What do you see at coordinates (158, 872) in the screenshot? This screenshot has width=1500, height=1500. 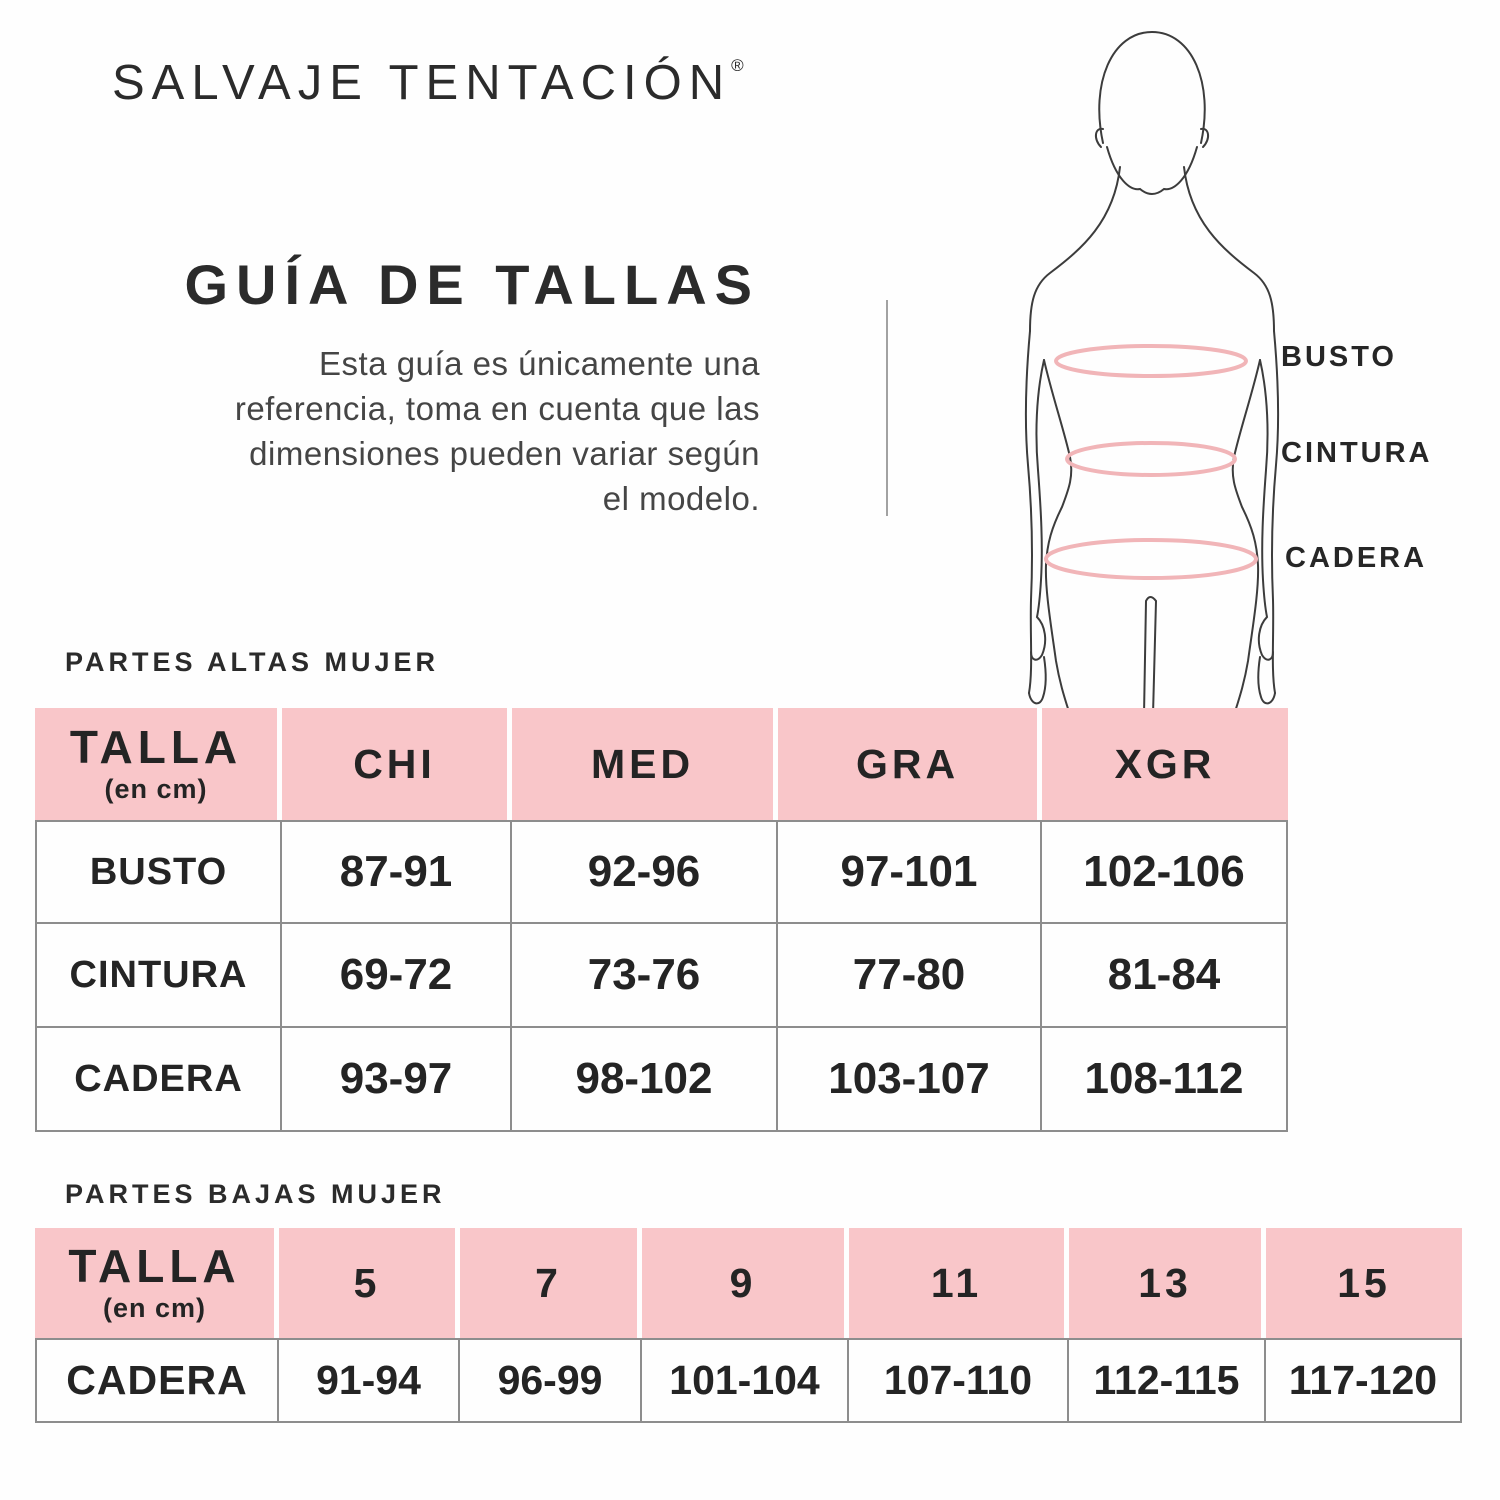 I see `row-label-busto: BUSTO` at bounding box center [158, 872].